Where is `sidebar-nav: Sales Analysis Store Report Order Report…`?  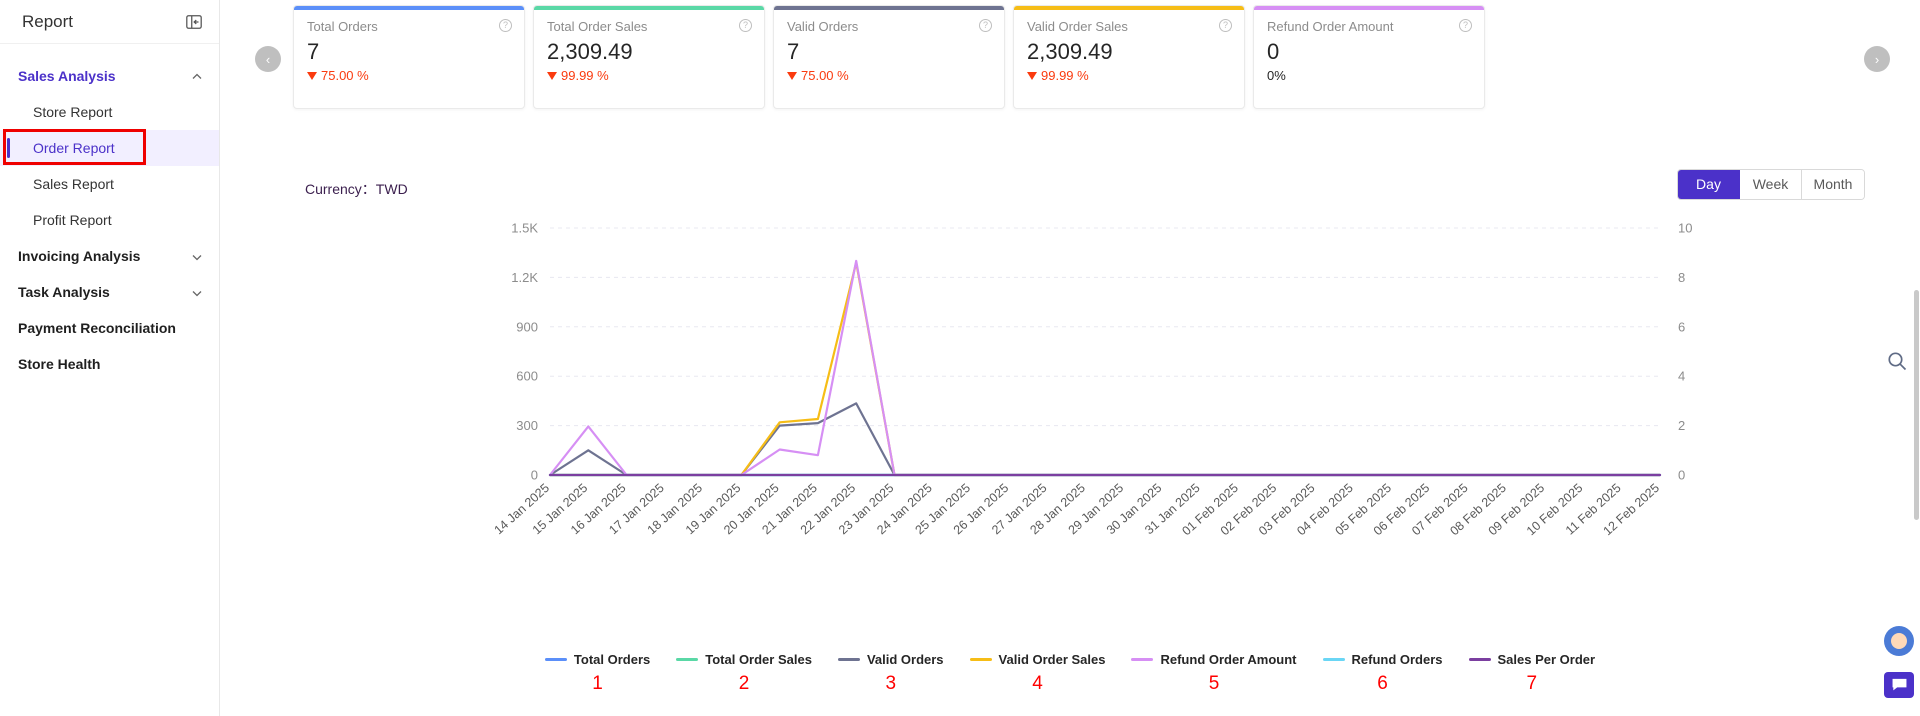 sidebar-nav: Sales Analysis Store Report Order Report… is located at coordinates (109, 213).